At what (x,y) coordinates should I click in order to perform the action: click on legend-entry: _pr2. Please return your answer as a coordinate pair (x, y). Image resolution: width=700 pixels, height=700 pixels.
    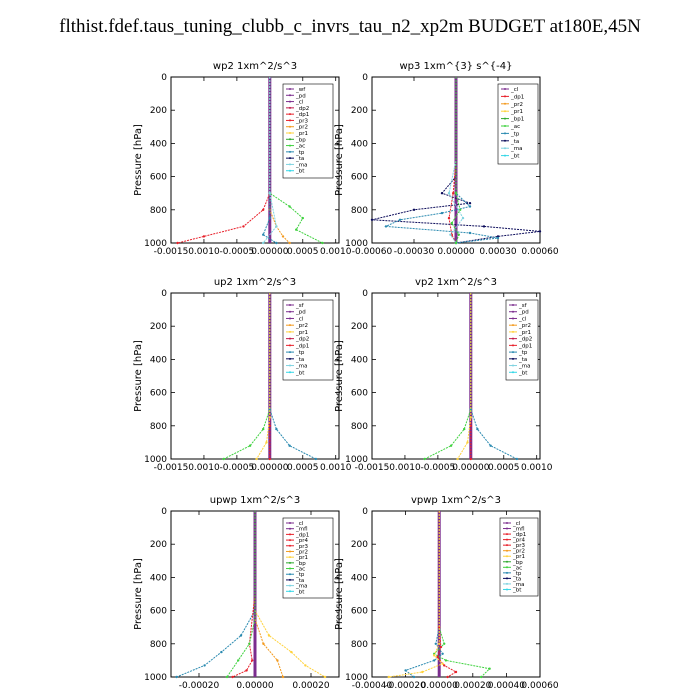
    Looking at the image, I should click on (301, 552).